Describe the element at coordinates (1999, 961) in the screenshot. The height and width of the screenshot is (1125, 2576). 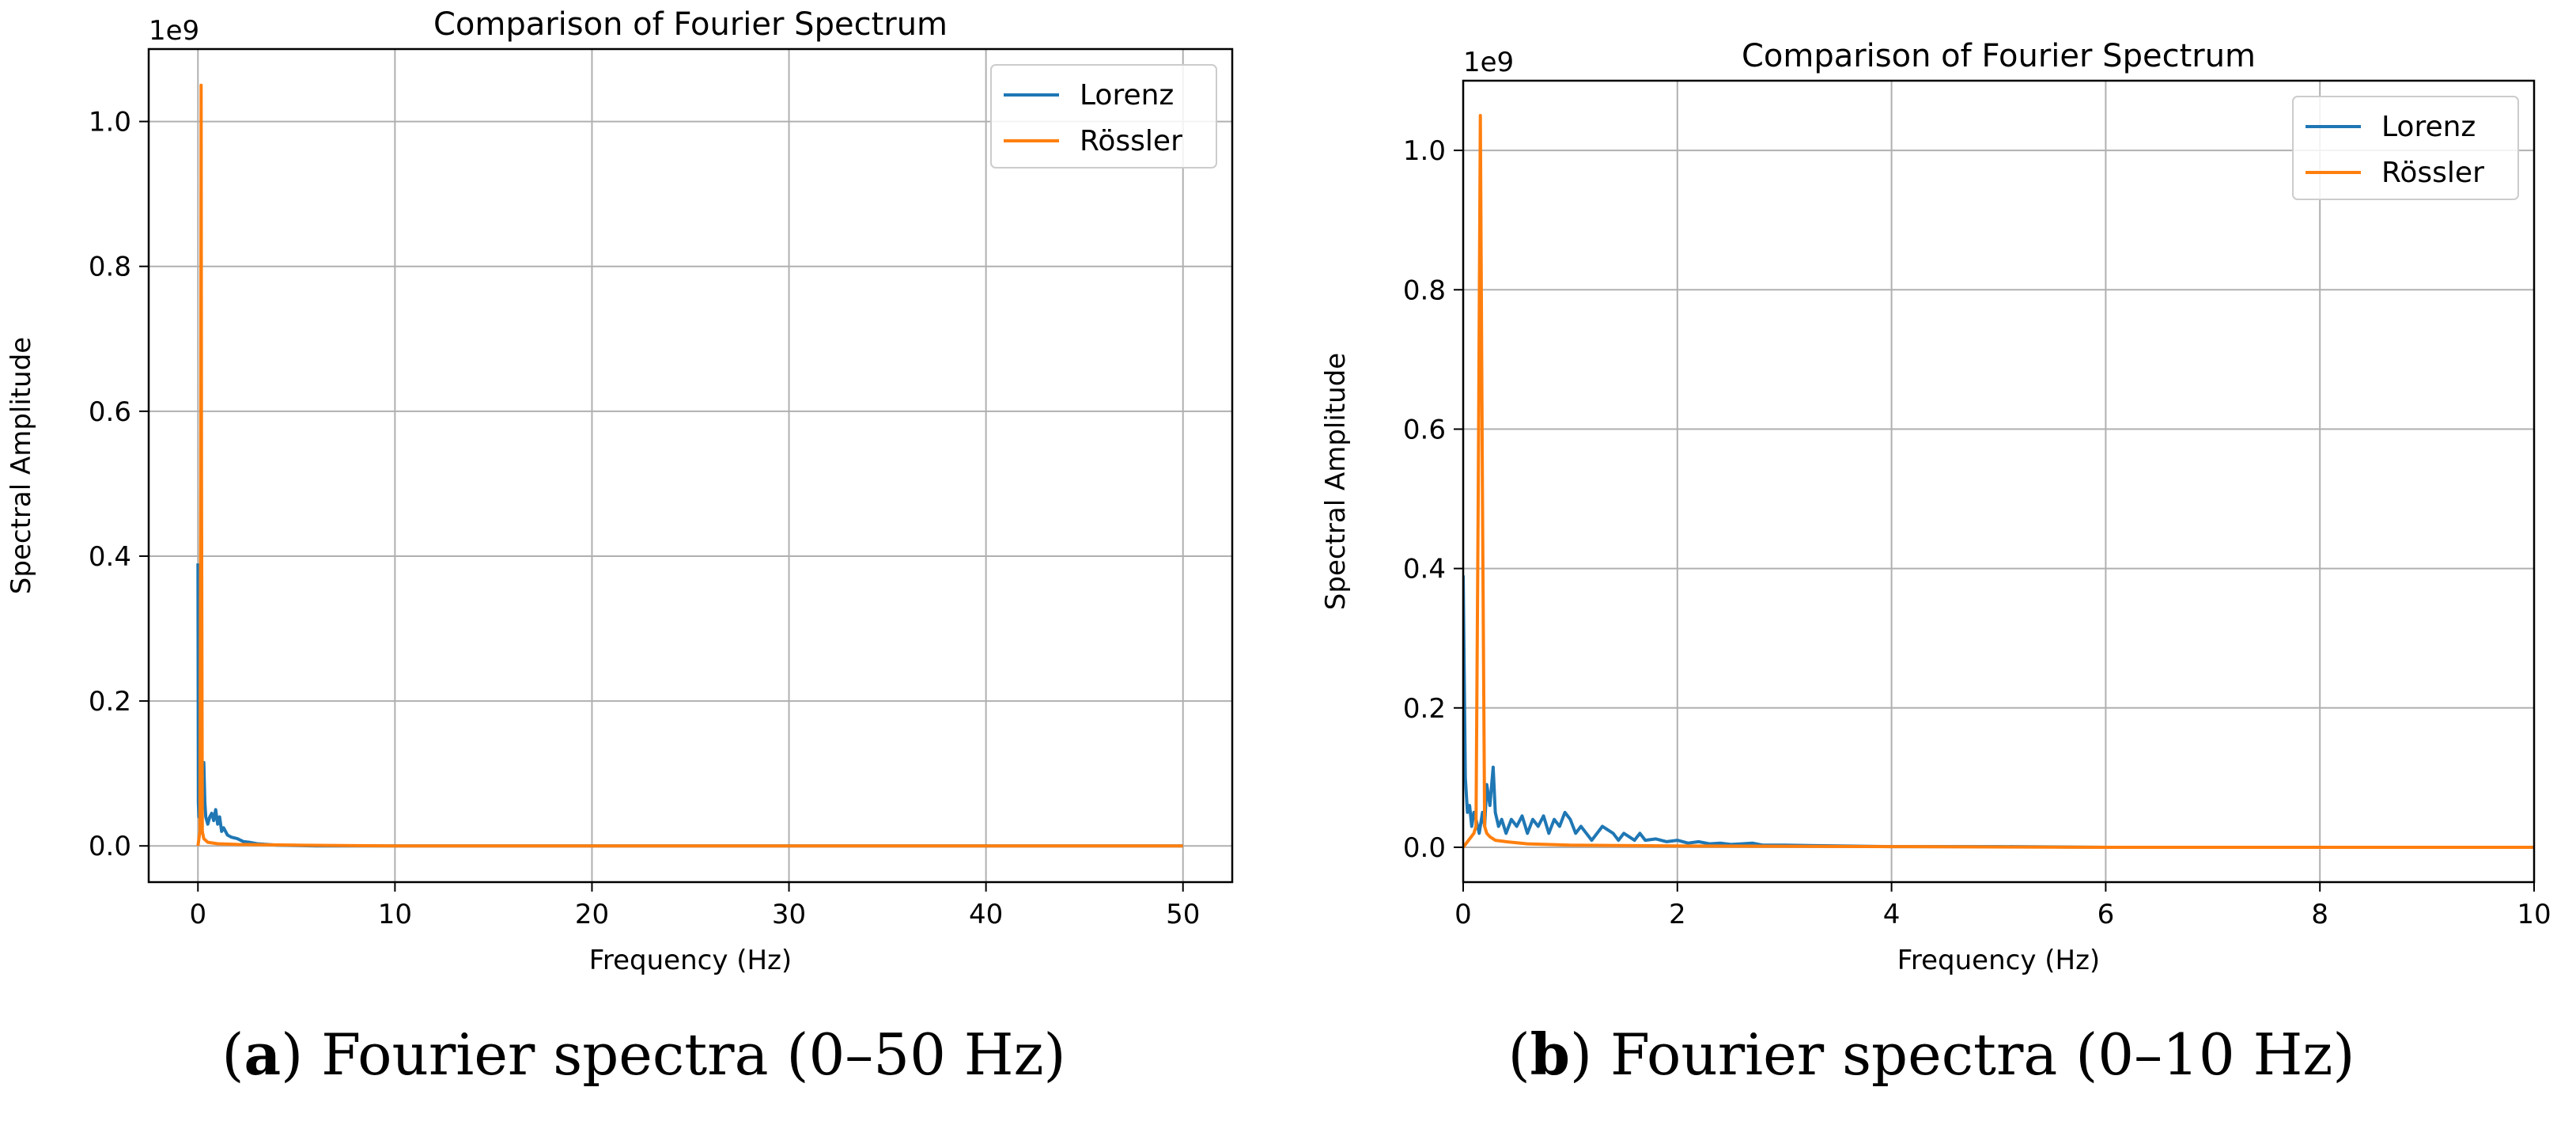
I see `chart-b-xlabel: Frequency (Hz)` at that location.